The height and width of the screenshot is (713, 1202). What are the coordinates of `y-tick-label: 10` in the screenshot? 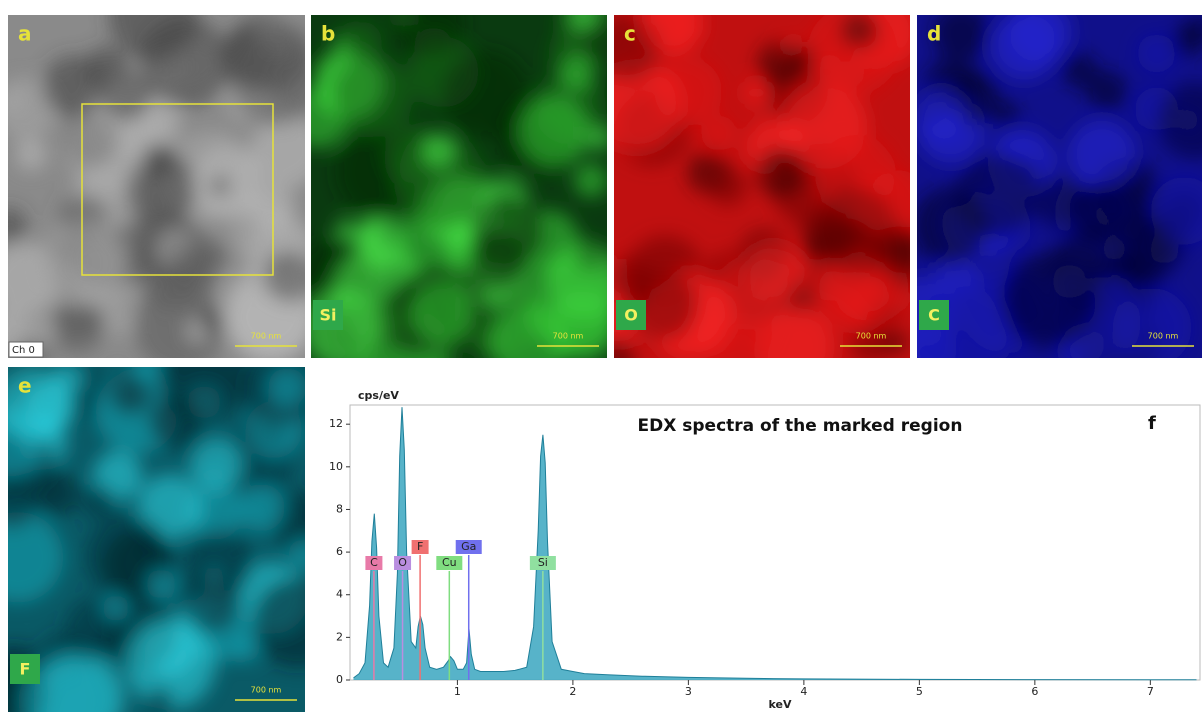 It's located at (336, 466).